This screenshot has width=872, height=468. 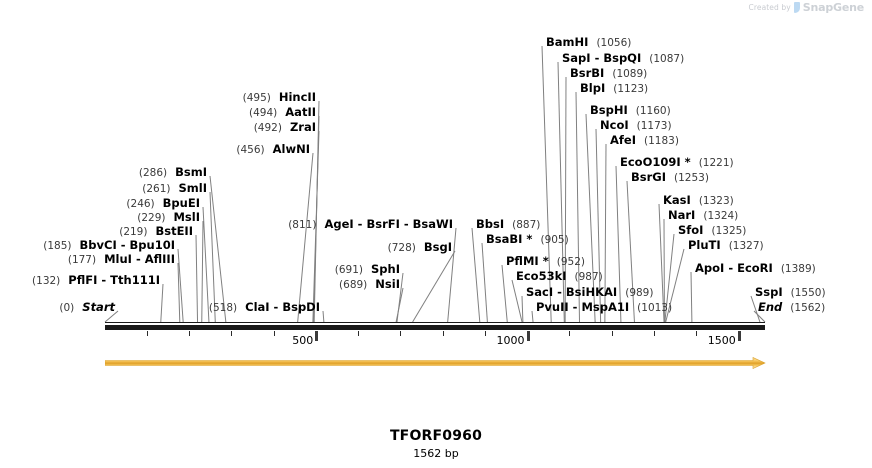 I want to click on sequence-backbone-hairline, so click(x=435, y=322).